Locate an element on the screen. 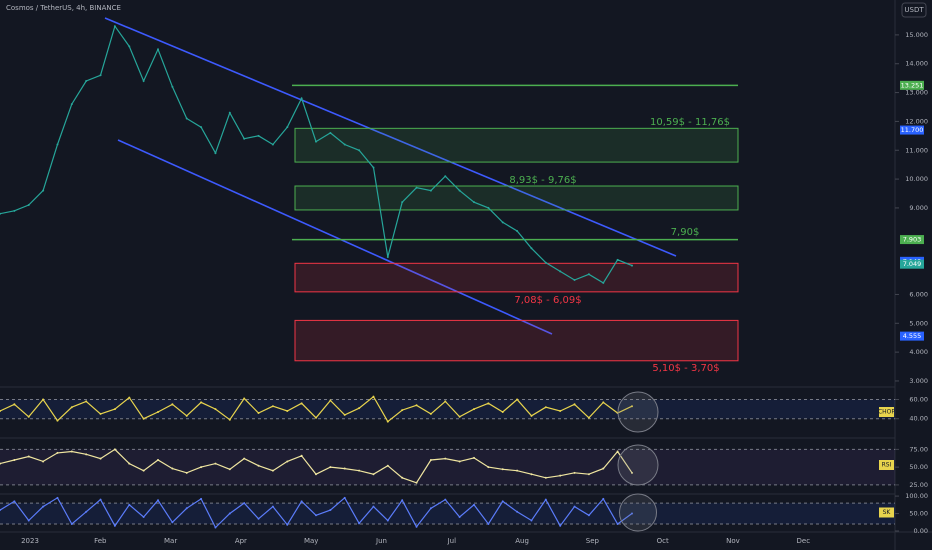 The width and height of the screenshot is (932, 550). currency-button is located at coordinates (914, 10).